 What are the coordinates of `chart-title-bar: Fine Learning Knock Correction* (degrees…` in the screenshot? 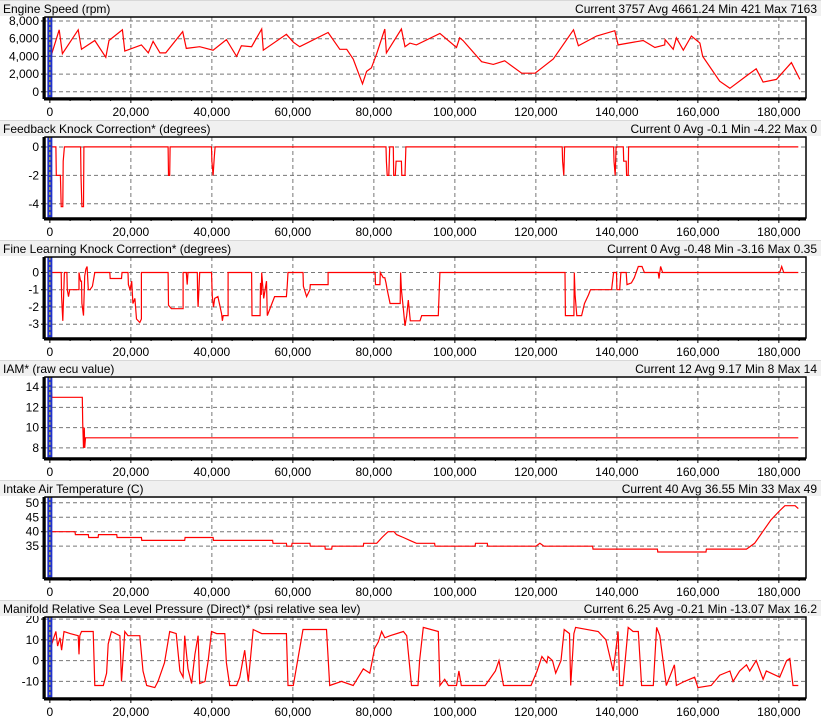 It's located at (410, 248).